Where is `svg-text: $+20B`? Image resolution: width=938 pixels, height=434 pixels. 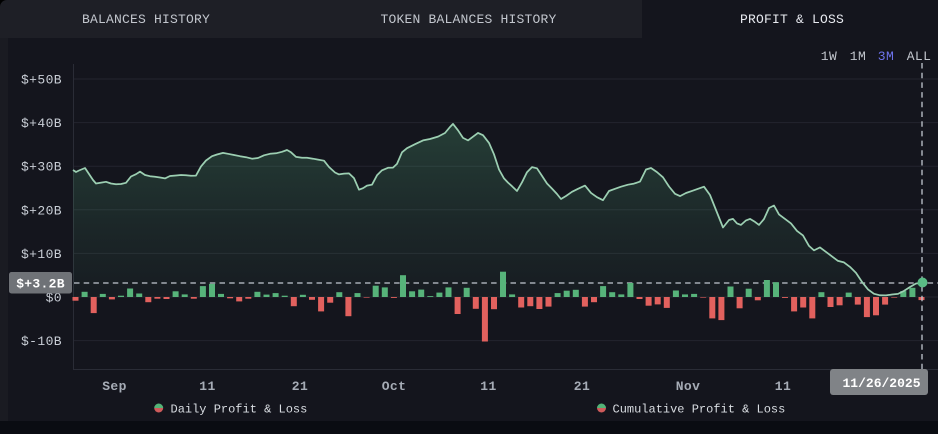 svg-text: $+20B is located at coordinates (41, 210).